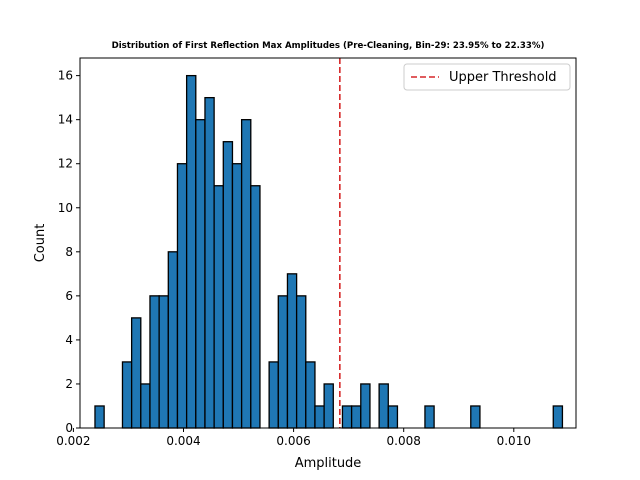 Image resolution: width=640 pixels, height=480 pixels. What do you see at coordinates (73, 441) in the screenshot?
I see `x-tick-label: 0.002` at bounding box center [73, 441].